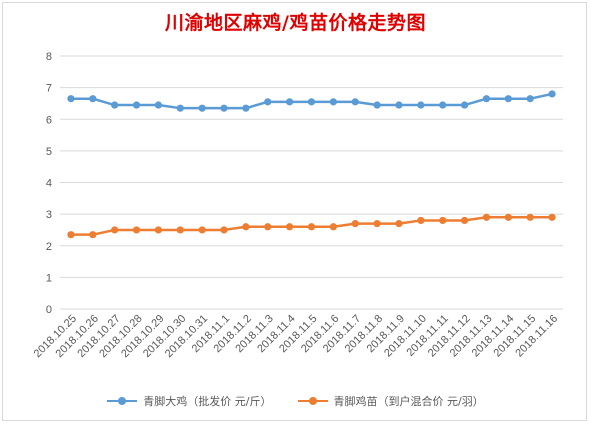 This screenshot has height=425, width=591. Describe the element at coordinates (49, 310) in the screenshot. I see `y-tick-label: 0` at that location.